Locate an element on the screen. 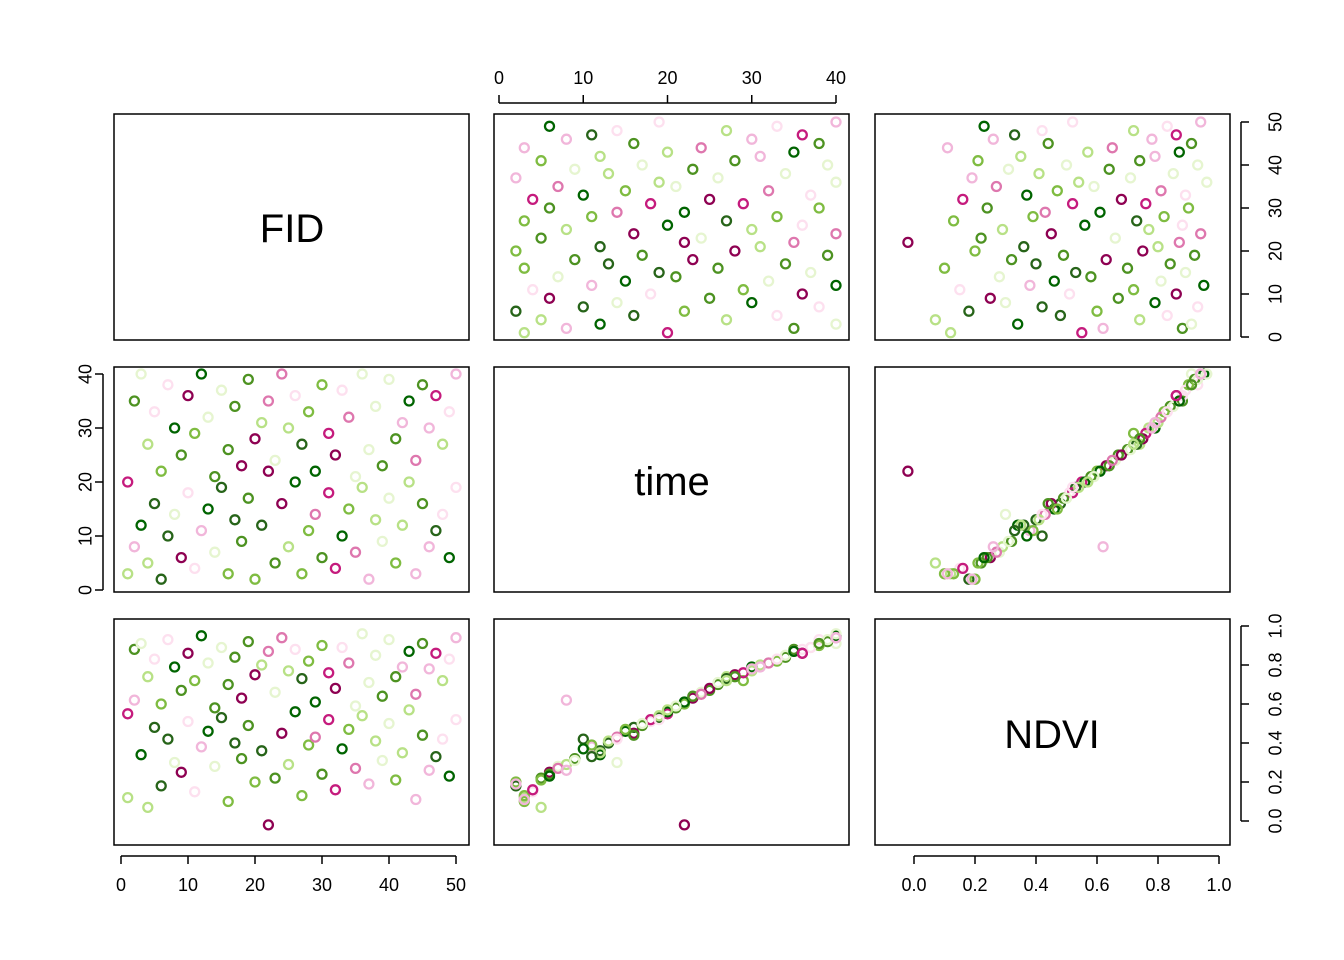 The height and width of the screenshot is (960, 1344). panel-ndvi-vs-time is located at coordinates (1057, 476).